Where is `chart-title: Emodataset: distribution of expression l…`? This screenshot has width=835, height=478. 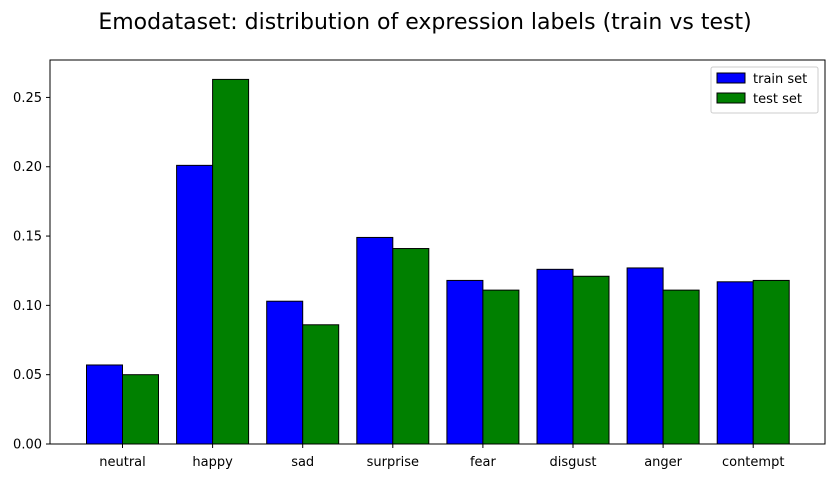
chart-title: Emodataset: distribution of expression l… is located at coordinates (424, 22).